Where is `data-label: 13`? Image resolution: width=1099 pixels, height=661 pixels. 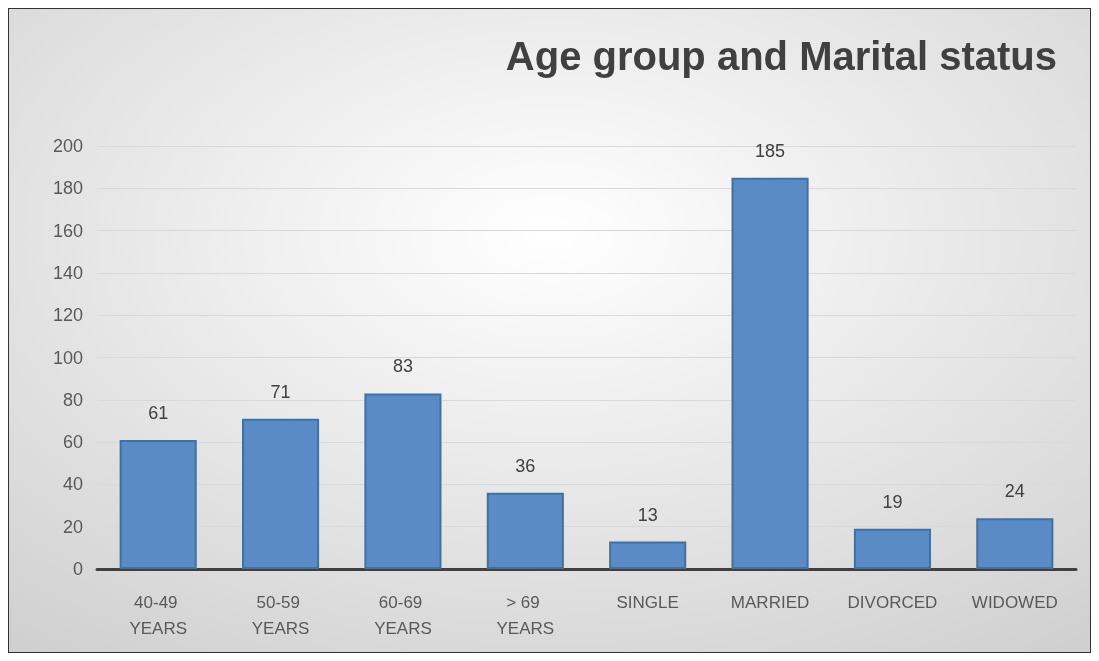 data-label: 13 is located at coordinates (647, 514).